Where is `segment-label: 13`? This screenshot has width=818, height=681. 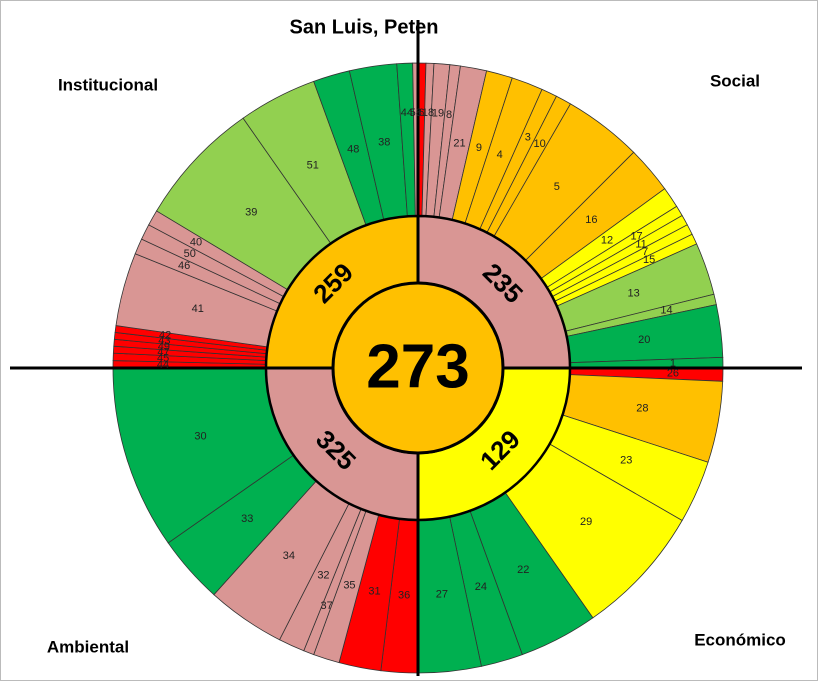
segment-label: 13 is located at coordinates (633, 294).